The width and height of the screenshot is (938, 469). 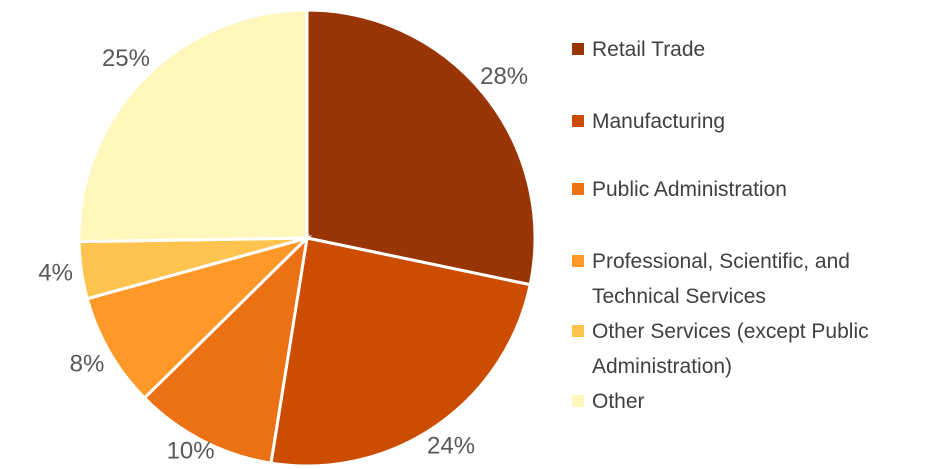 I want to click on data-label: 25%, so click(x=126, y=58).